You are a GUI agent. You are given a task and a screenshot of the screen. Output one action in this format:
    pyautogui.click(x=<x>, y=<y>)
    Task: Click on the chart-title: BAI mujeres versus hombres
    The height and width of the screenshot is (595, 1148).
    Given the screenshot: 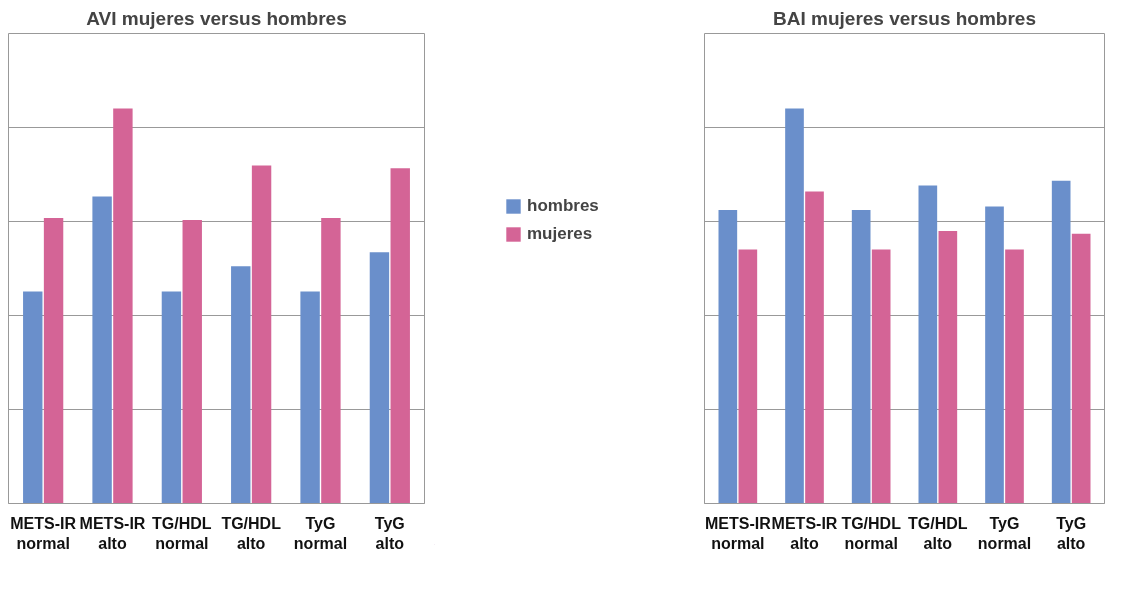 What is the action you would take?
    pyautogui.click(x=904, y=18)
    